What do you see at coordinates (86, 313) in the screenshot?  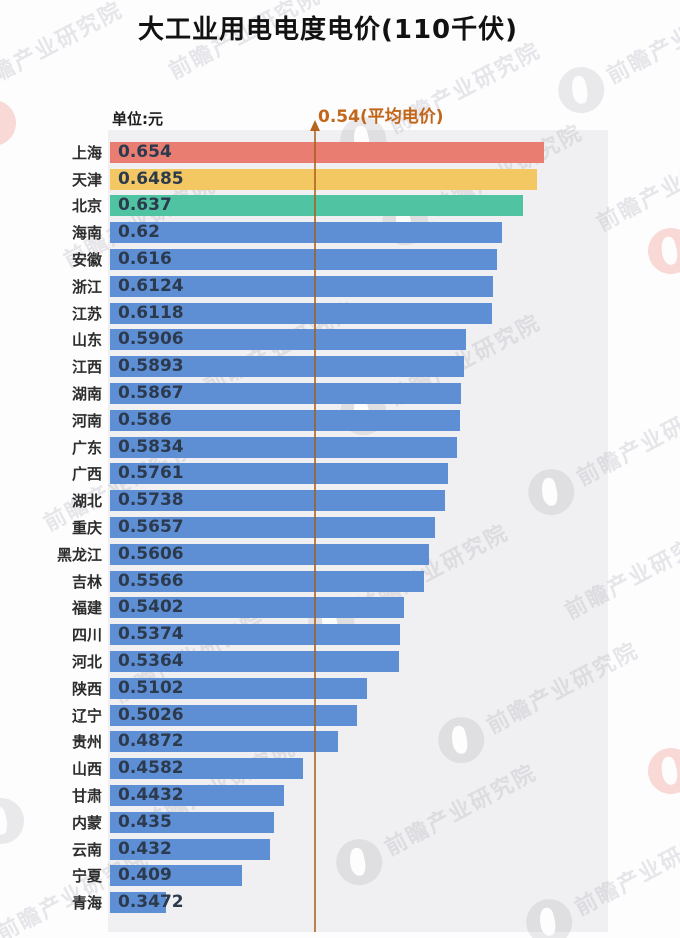 I see `category-label: 江苏` at bounding box center [86, 313].